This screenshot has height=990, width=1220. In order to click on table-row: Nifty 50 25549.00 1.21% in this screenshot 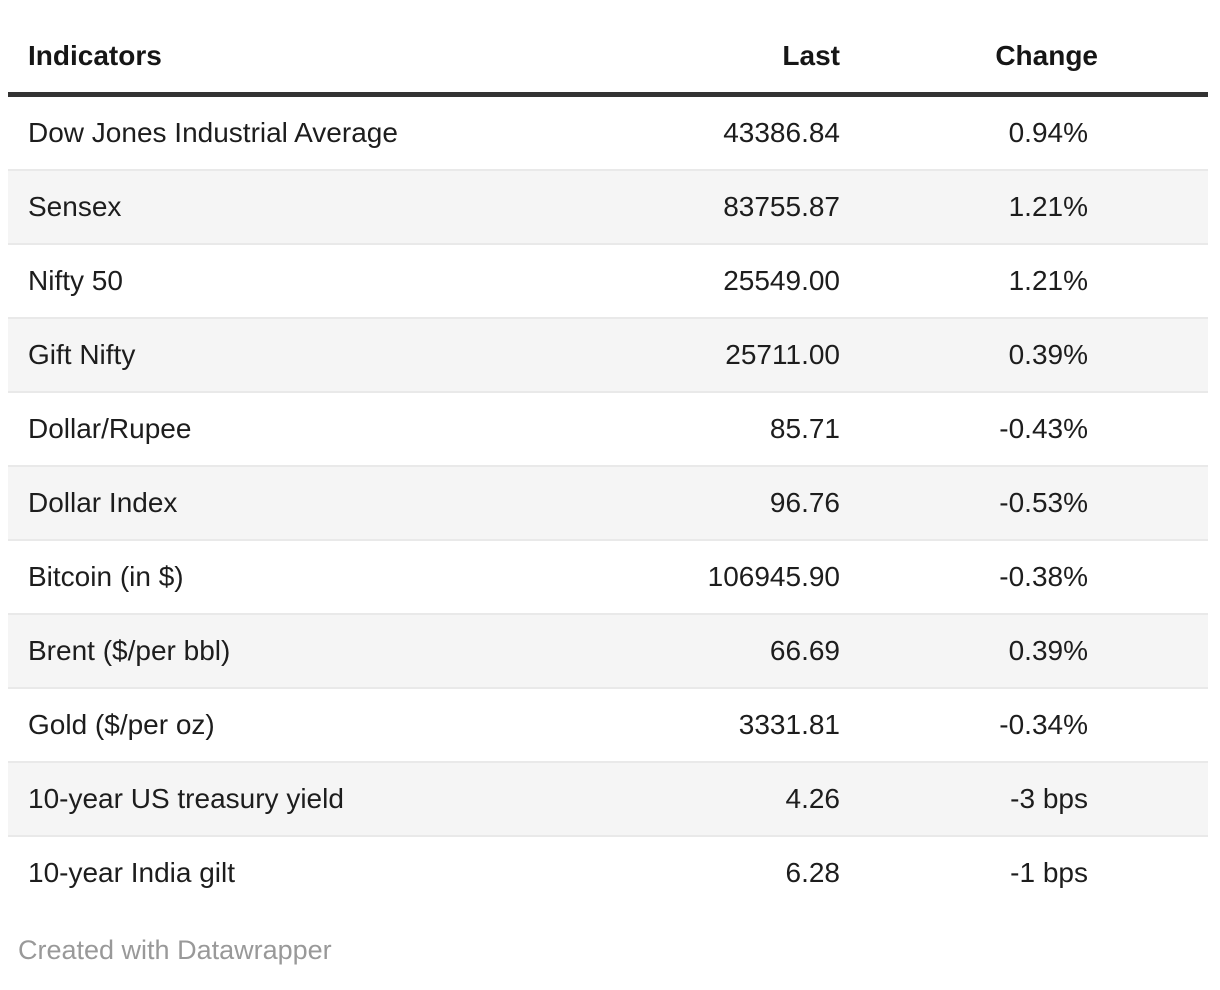, I will do `click(608, 281)`.